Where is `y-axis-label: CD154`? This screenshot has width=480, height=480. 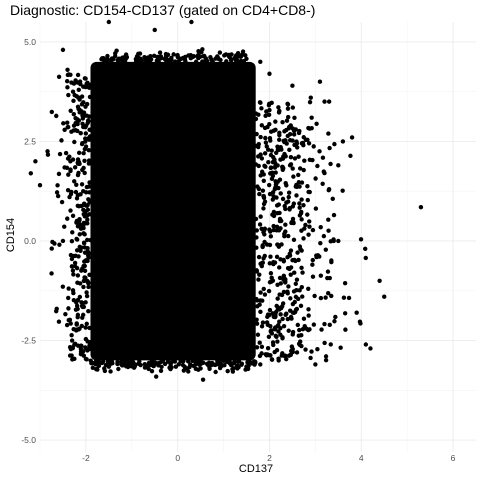
y-axis-label: CD154 is located at coordinates (11, 235).